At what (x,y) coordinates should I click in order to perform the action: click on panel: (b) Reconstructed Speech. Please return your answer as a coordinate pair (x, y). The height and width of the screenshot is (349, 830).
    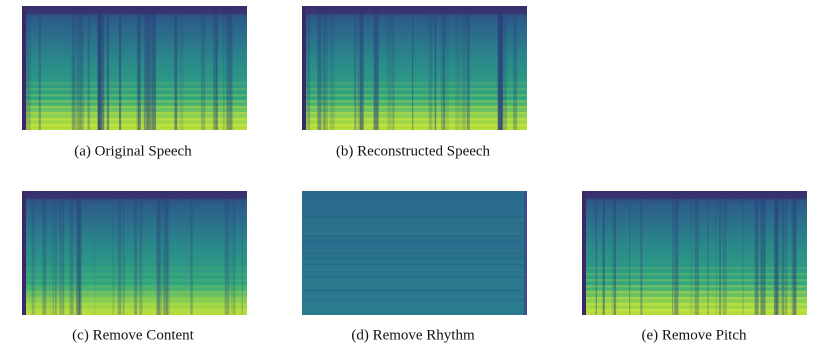
    Looking at the image, I should click on (414, 82).